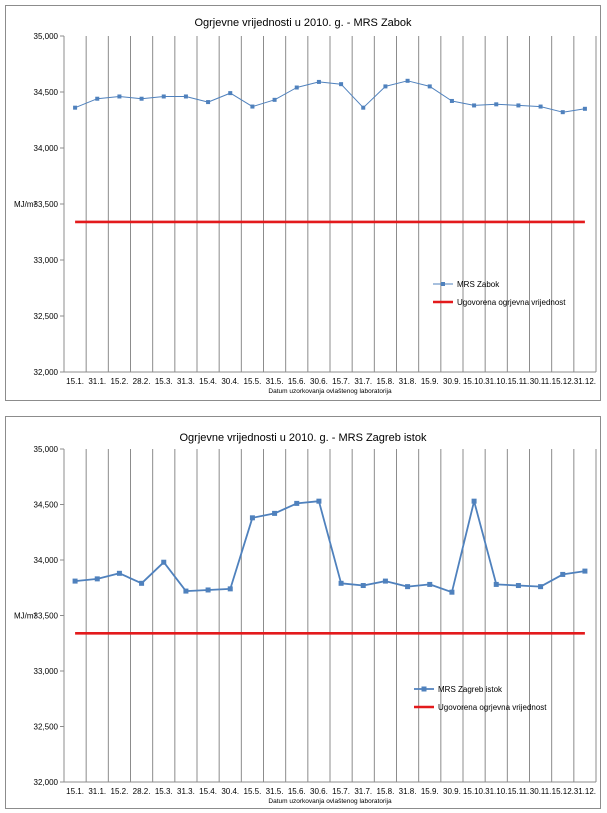 The image size is (607, 813). I want to click on x-tick-label: 30.6., so click(319, 381).